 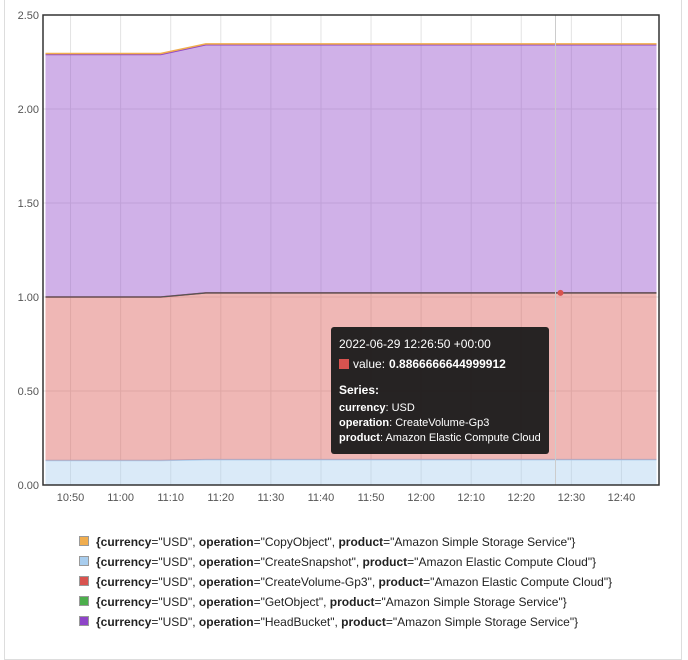 I want to click on x-tick-label: 12:20, so click(x=522, y=498).